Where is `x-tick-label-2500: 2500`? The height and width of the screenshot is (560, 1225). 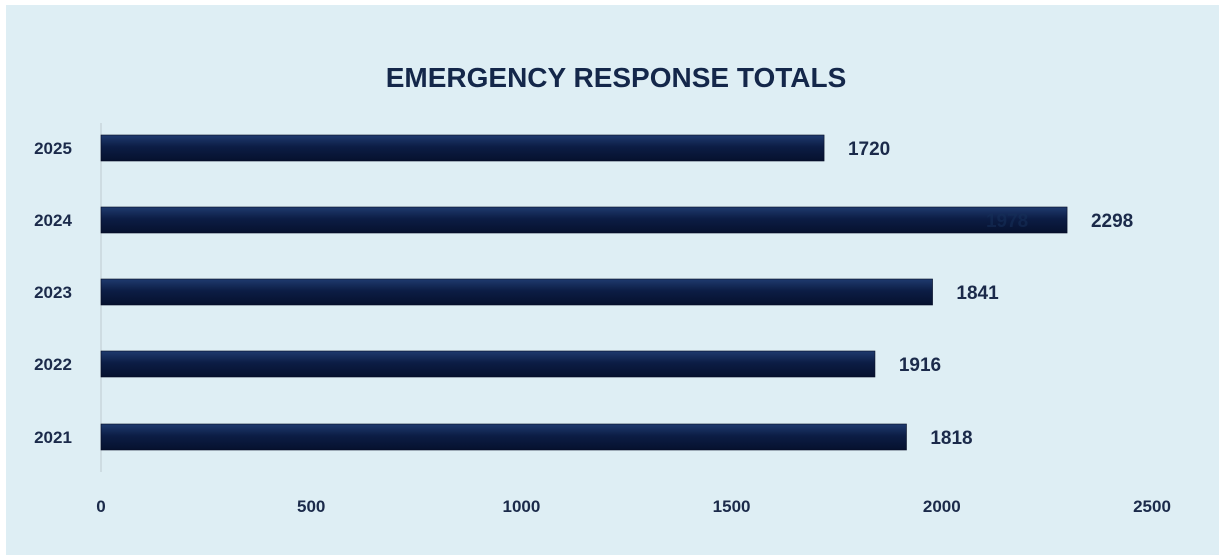
x-tick-label-2500: 2500 is located at coordinates (1152, 506).